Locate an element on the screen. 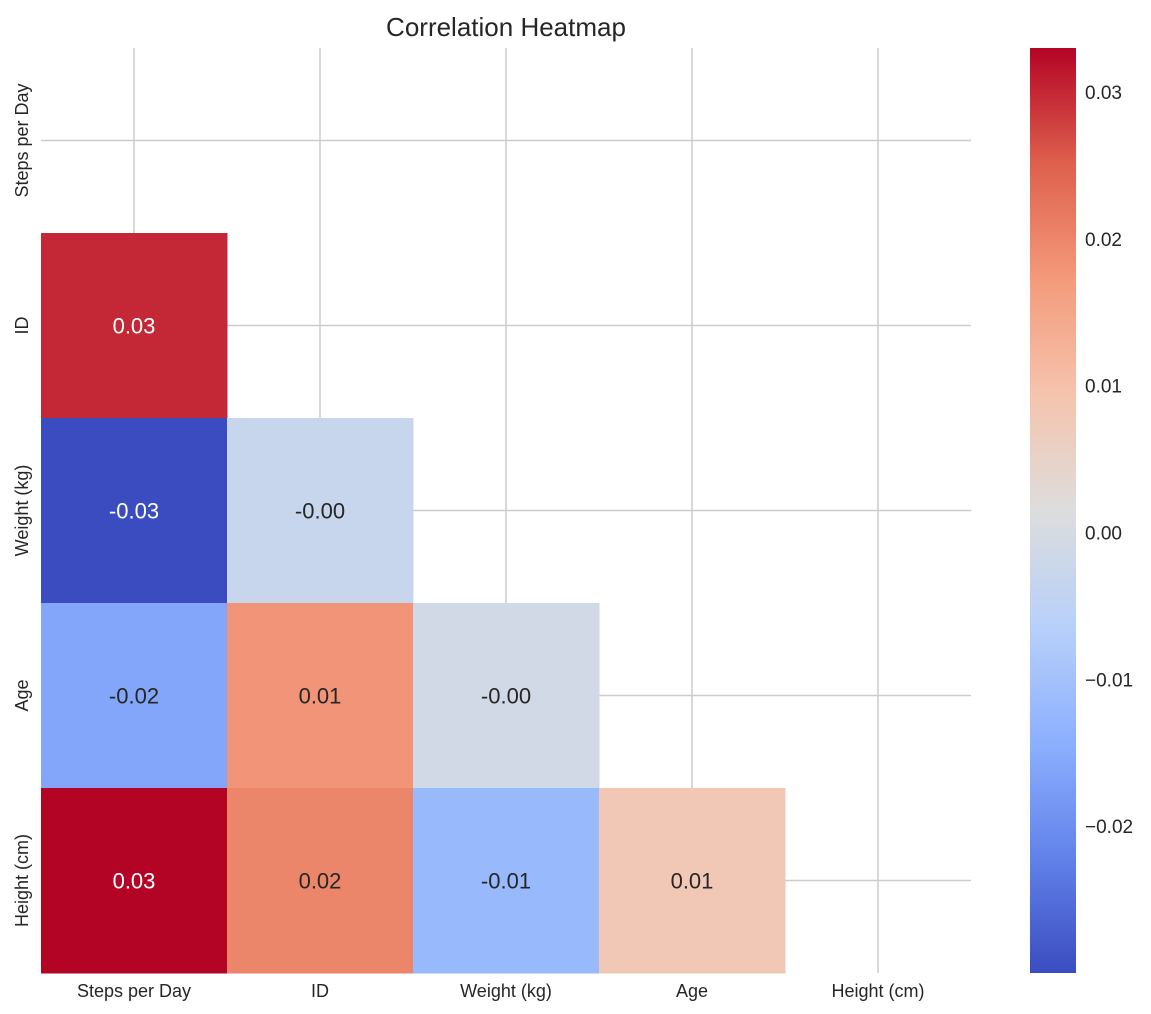  y-tick-label: ID is located at coordinates (22, 325).